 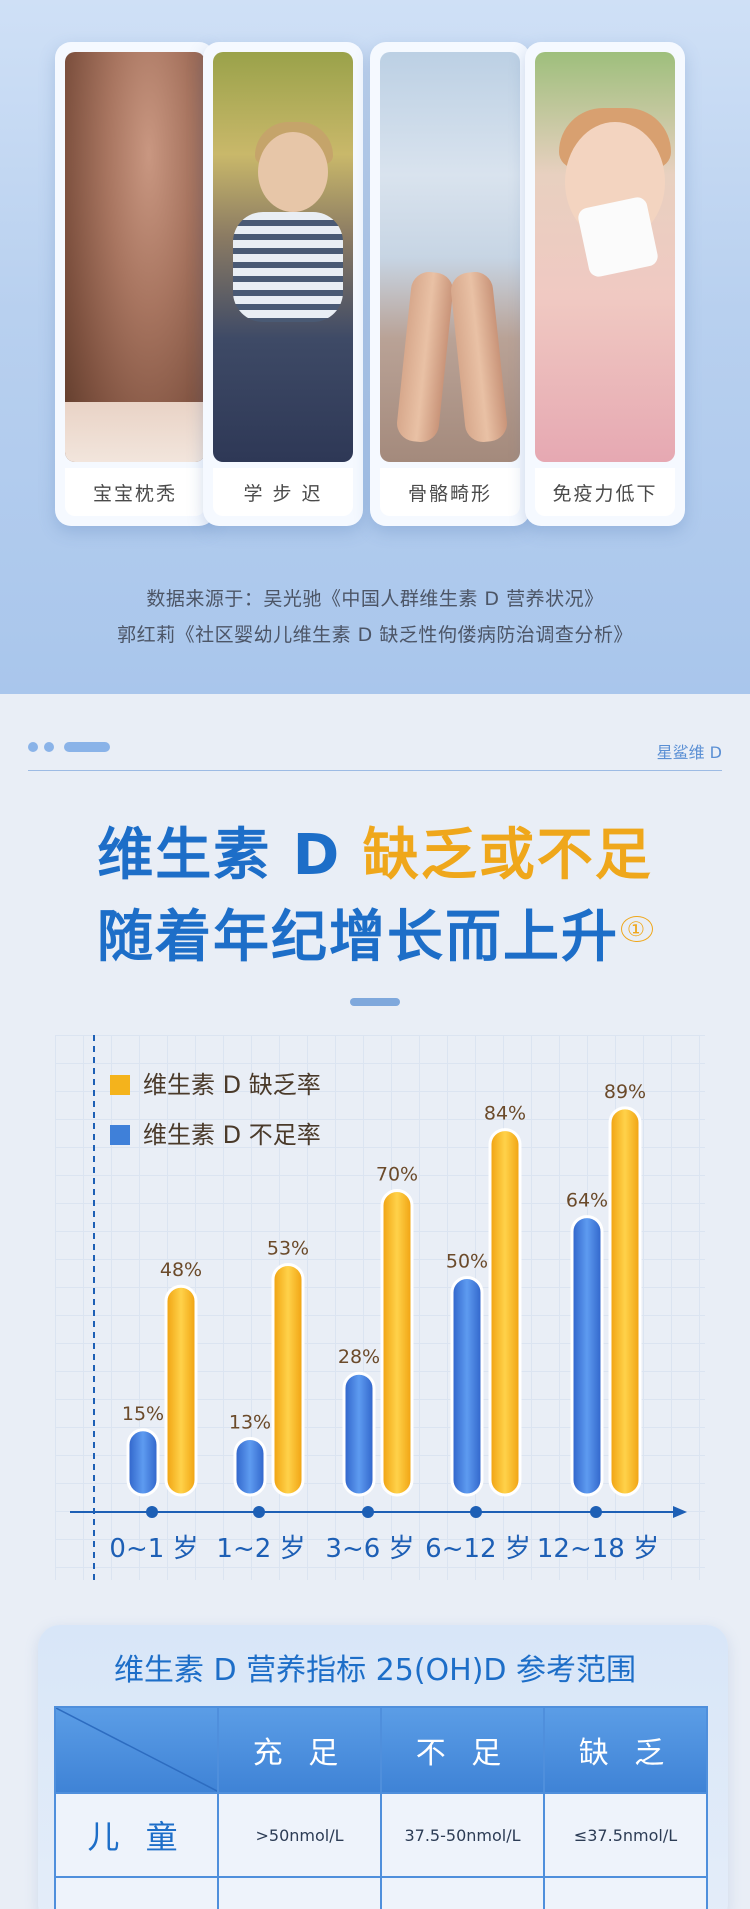 I want to click on x-axis-arrow, so click(x=680, y=1512).